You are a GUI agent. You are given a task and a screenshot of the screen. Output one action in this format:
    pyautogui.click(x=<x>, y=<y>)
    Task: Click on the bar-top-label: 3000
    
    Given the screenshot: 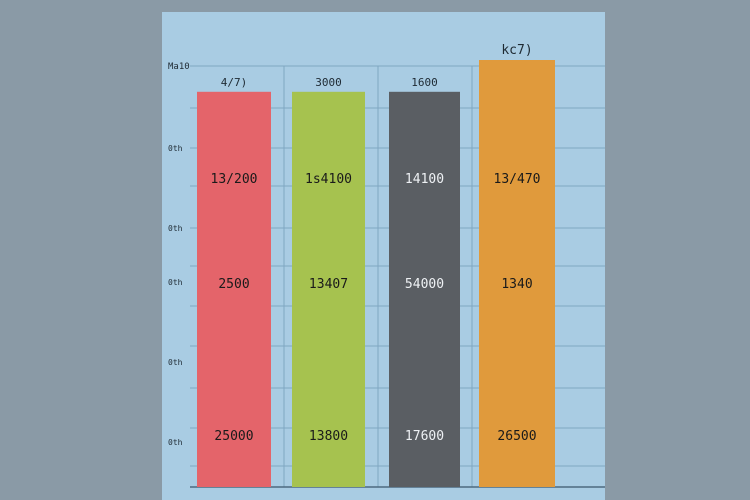 What is the action you would take?
    pyautogui.click(x=328, y=82)
    